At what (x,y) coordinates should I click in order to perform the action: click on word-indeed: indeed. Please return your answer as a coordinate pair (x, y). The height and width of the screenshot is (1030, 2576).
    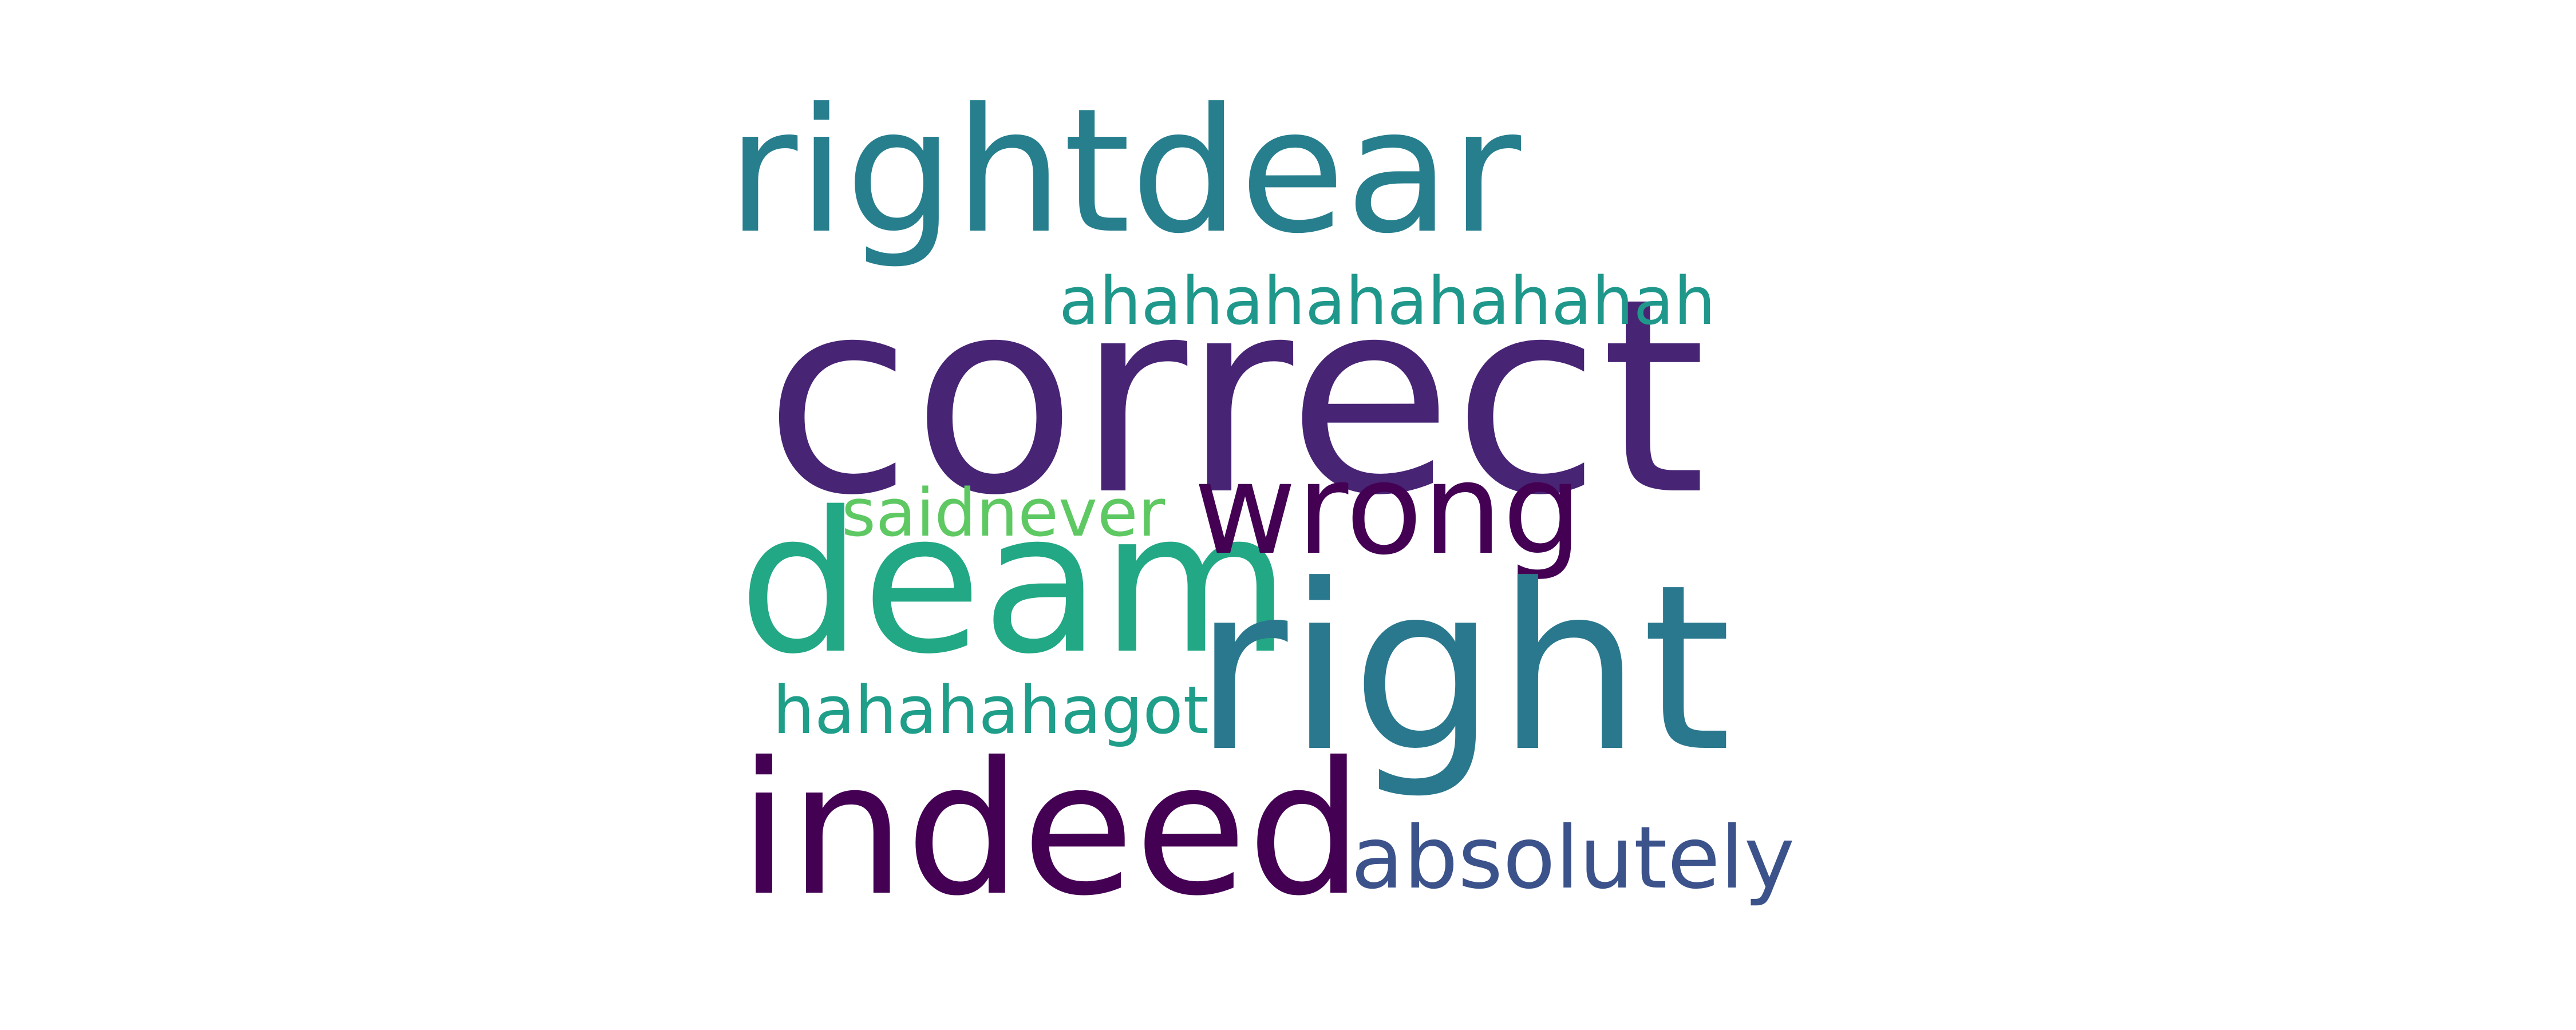
    Looking at the image, I should click on (1051, 829).